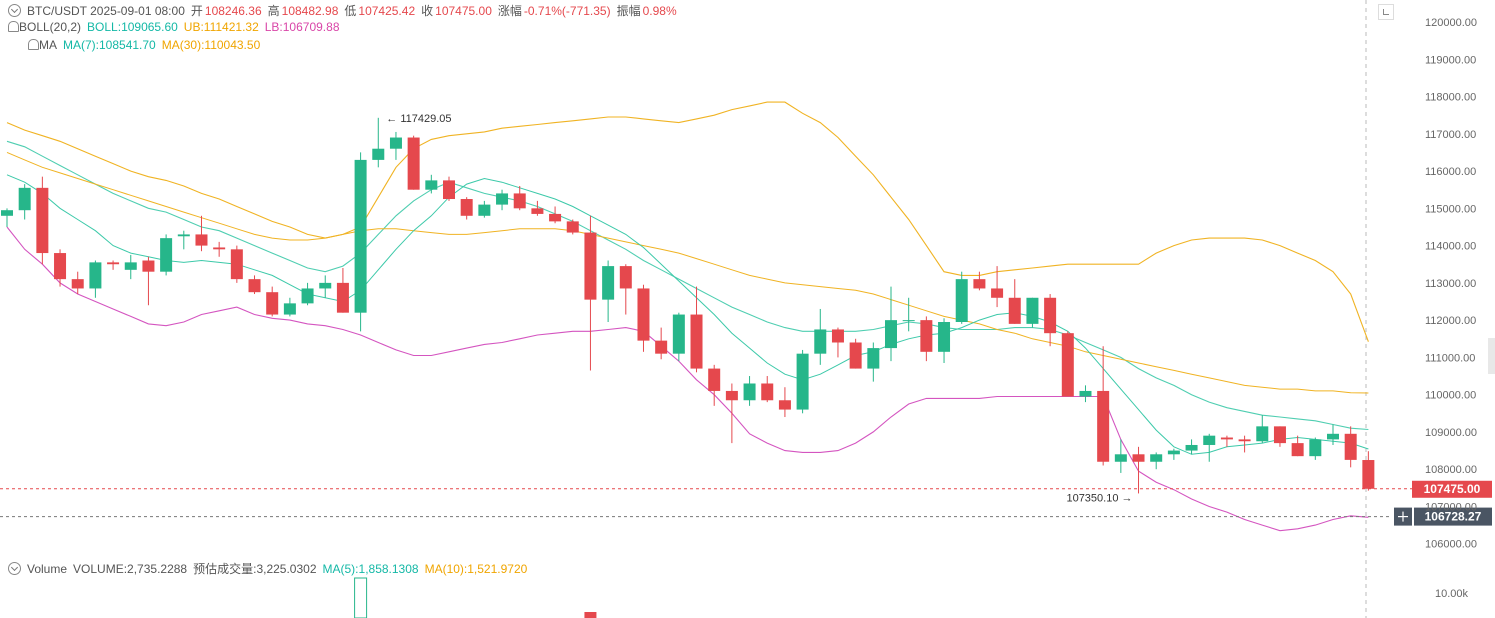 This screenshot has height=618, width=1495. I want to click on close-value: 107475.00, so click(463, 11).